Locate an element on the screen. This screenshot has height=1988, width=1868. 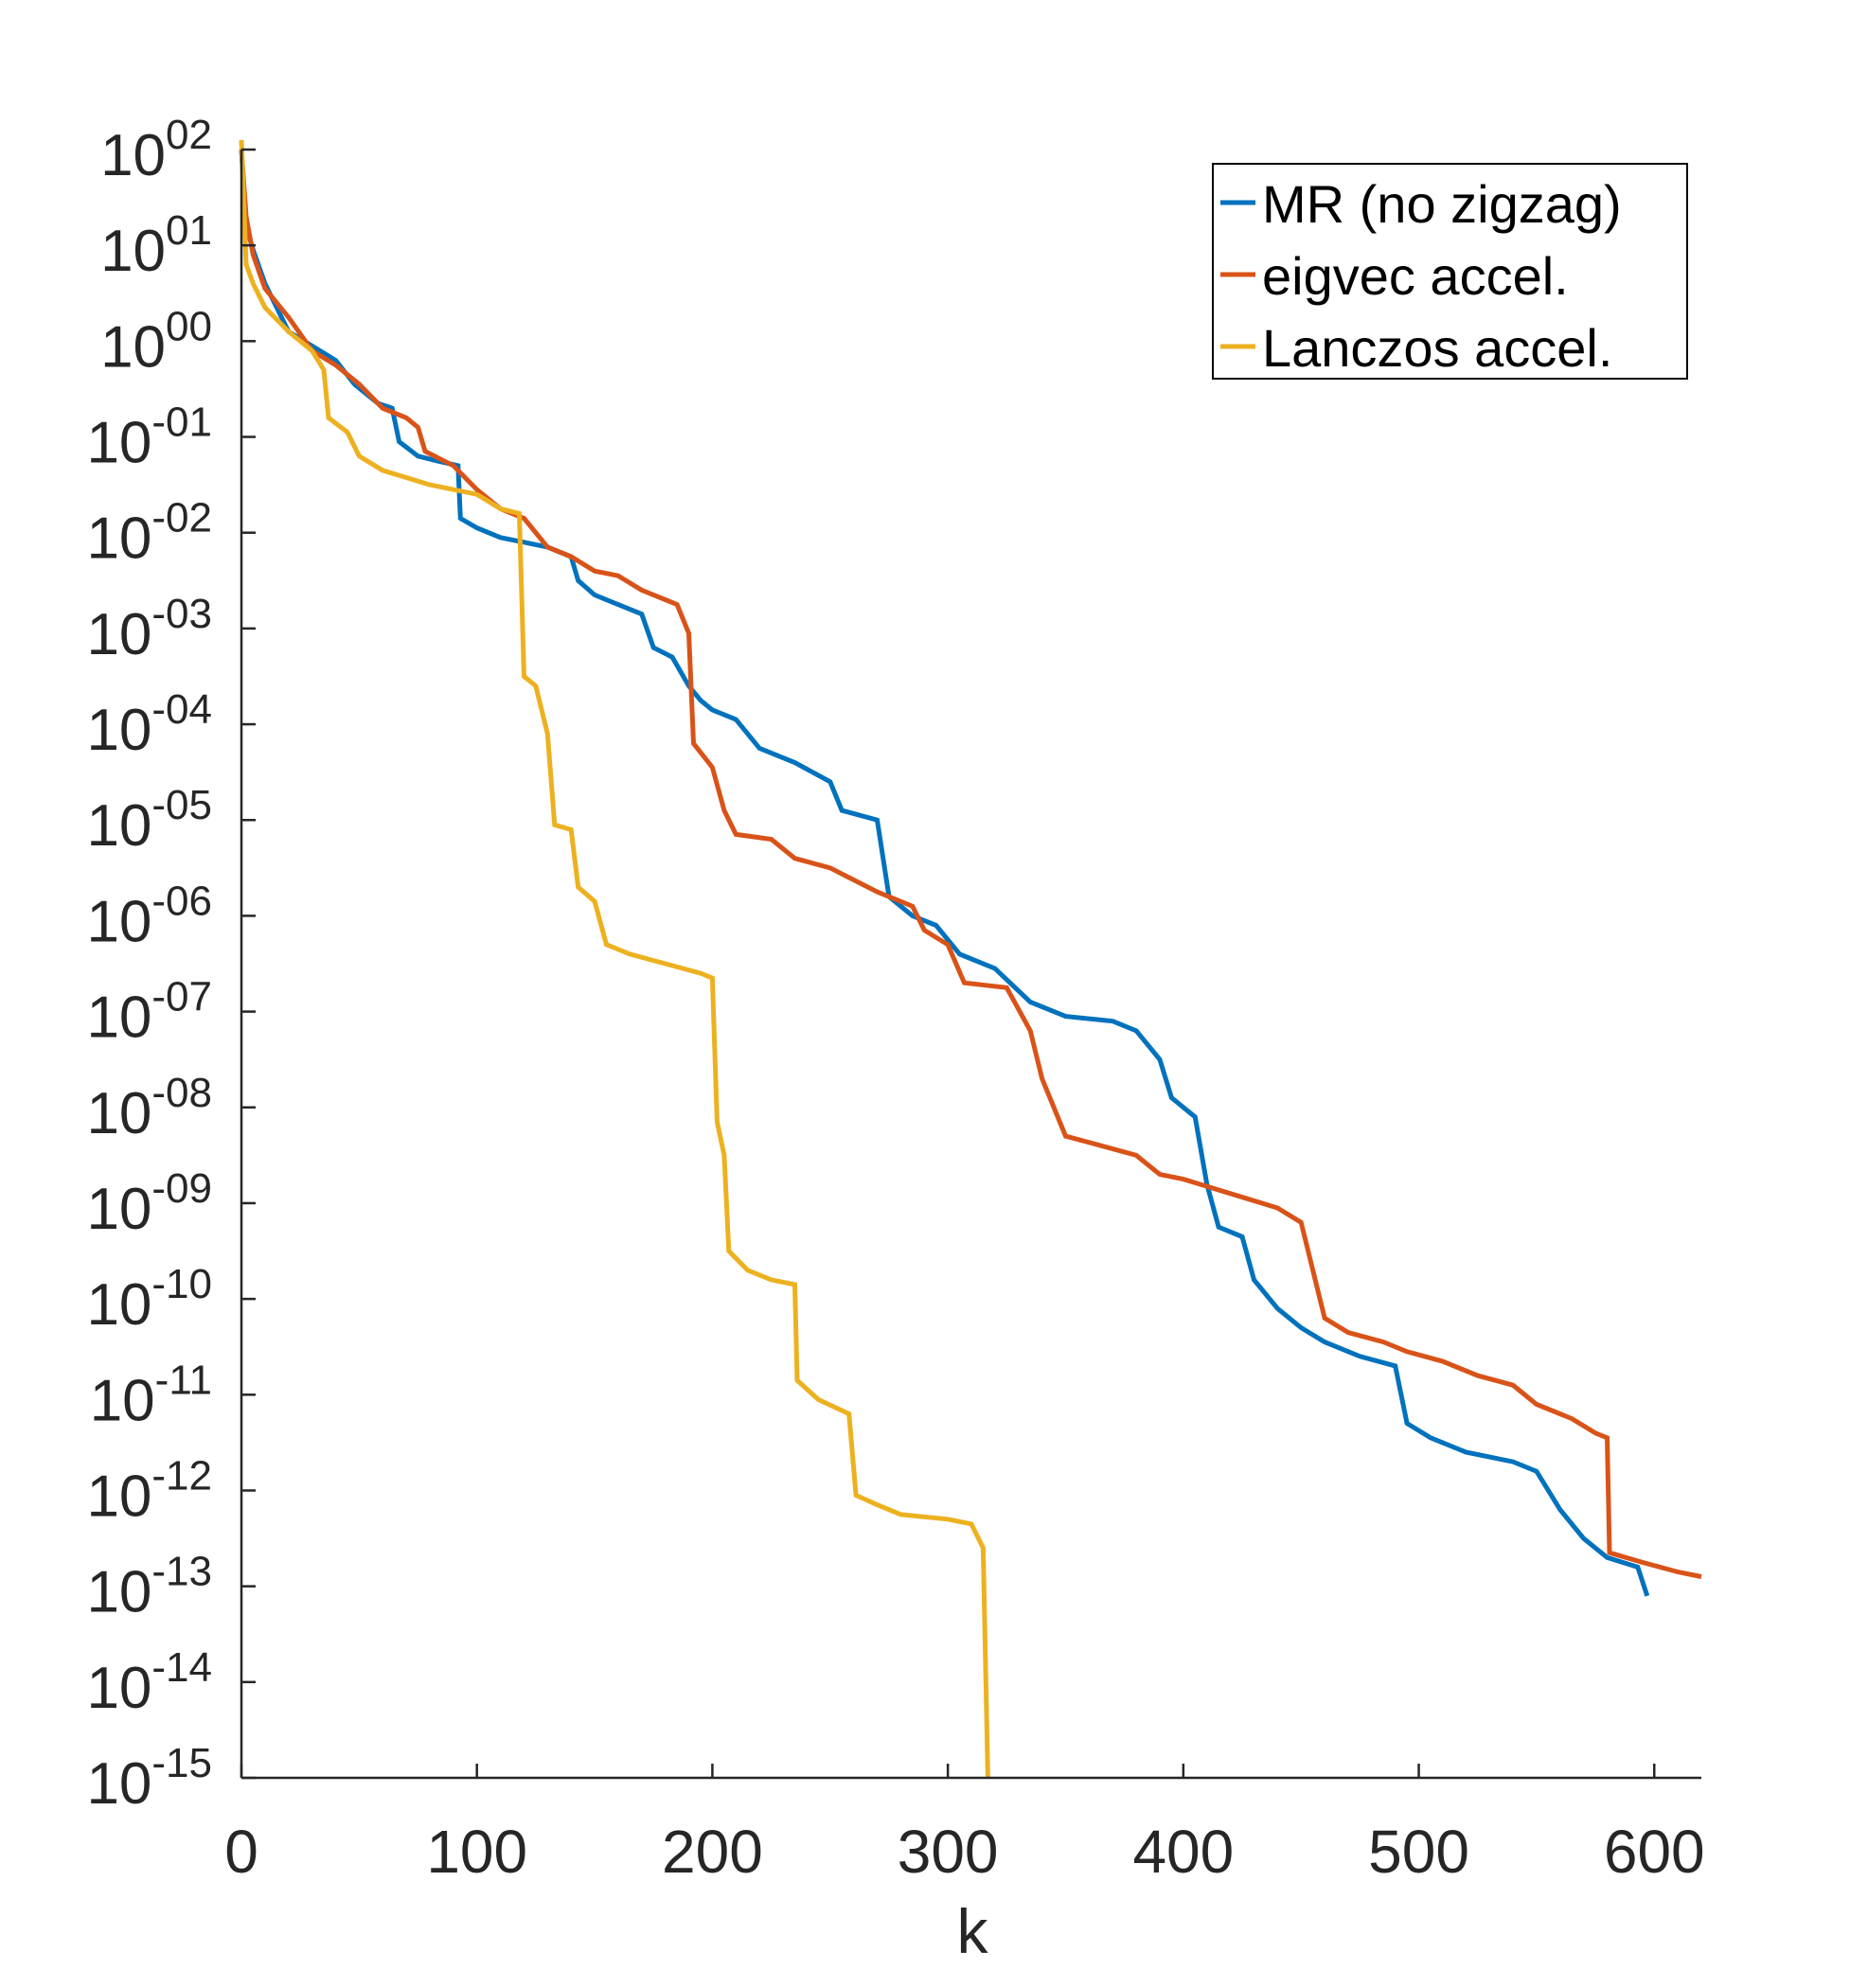
legend-box is located at coordinates (1450, 271).